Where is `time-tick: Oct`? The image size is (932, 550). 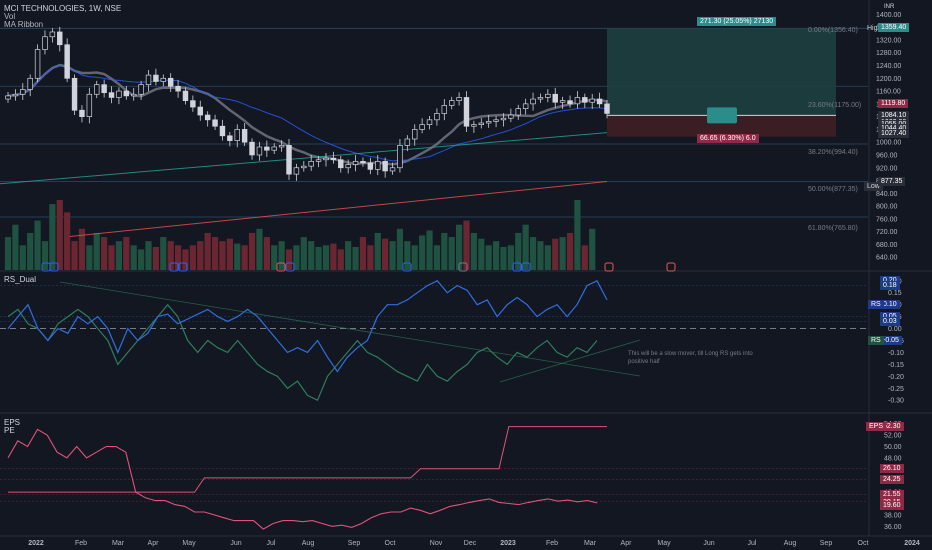 time-tick: Oct is located at coordinates (863, 543).